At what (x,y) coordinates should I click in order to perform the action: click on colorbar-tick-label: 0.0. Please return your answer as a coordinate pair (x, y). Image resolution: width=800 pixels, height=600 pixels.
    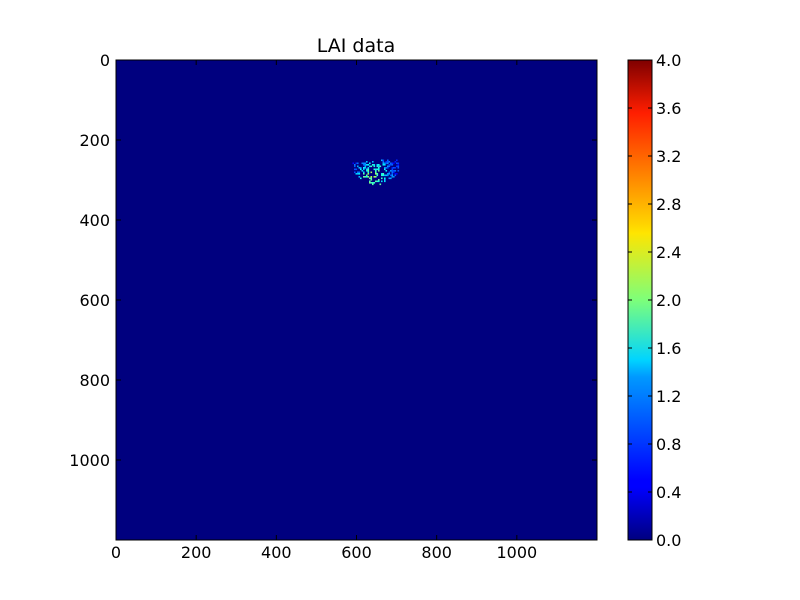
    Looking at the image, I should click on (668, 540).